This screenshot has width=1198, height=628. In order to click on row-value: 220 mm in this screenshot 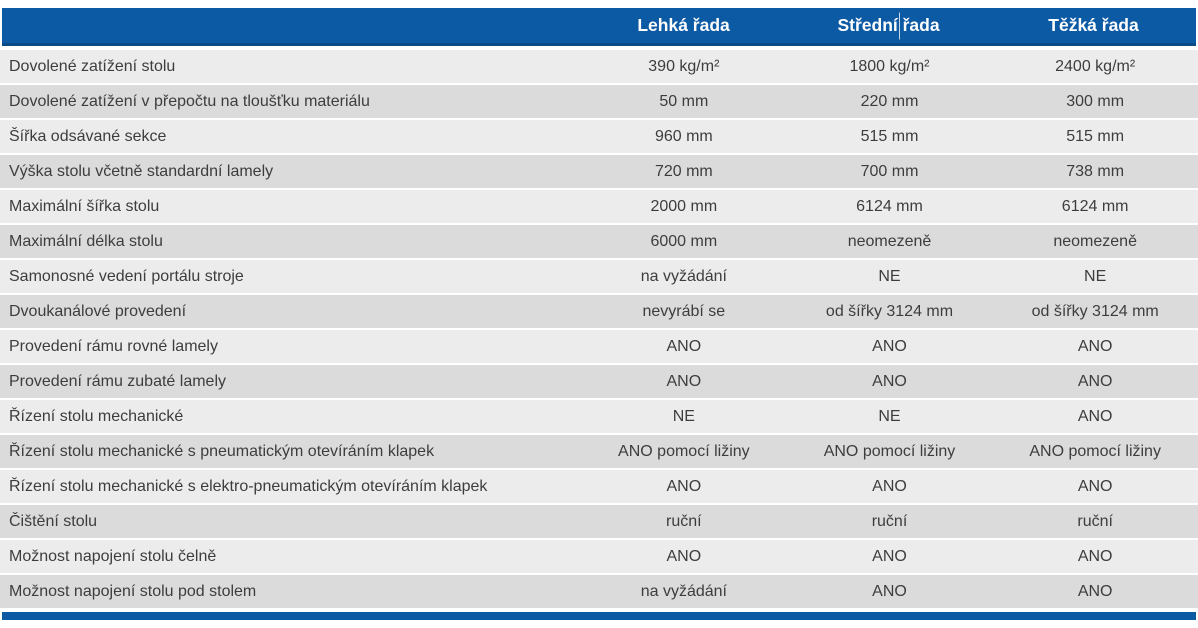, I will do `click(889, 101)`.